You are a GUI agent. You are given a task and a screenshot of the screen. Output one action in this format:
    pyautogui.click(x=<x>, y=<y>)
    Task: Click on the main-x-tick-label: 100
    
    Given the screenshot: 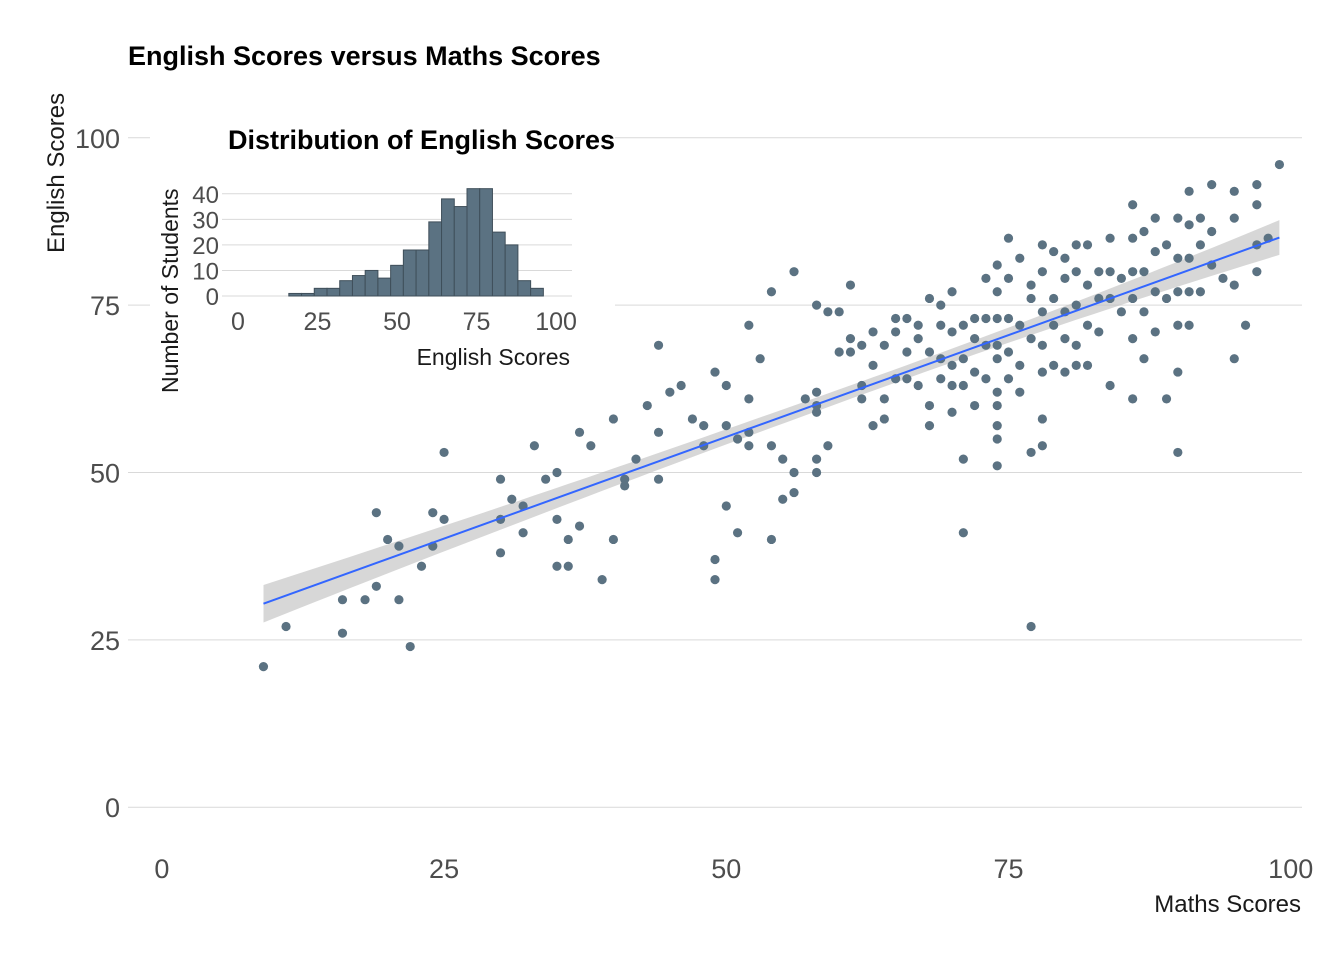 What is the action you would take?
    pyautogui.click(x=1290, y=869)
    